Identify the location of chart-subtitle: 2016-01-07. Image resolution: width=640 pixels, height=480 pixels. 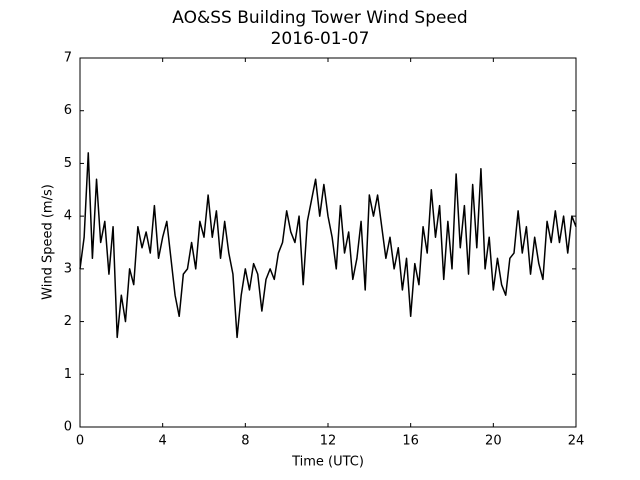
(320, 39).